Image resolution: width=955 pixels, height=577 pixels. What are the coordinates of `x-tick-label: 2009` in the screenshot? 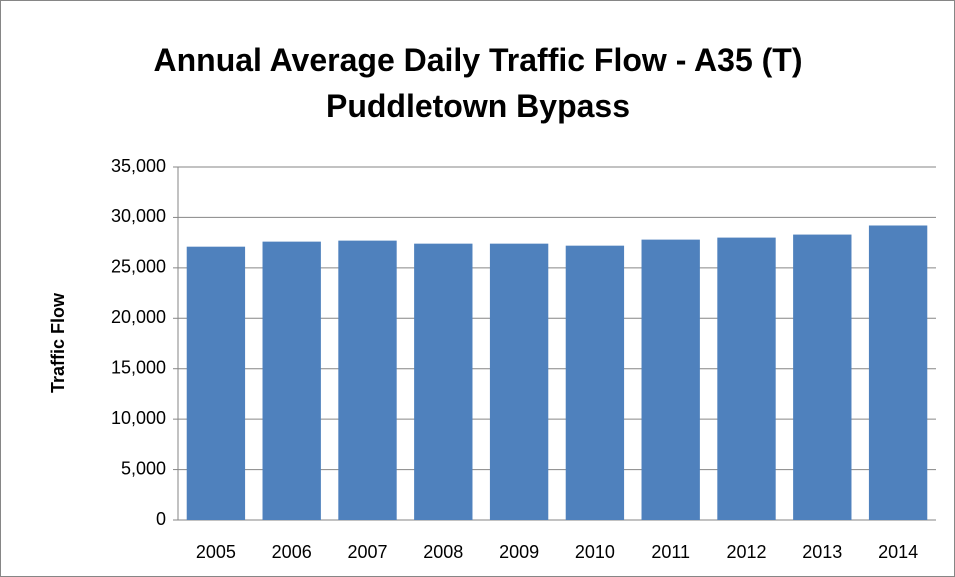 It's located at (519, 552).